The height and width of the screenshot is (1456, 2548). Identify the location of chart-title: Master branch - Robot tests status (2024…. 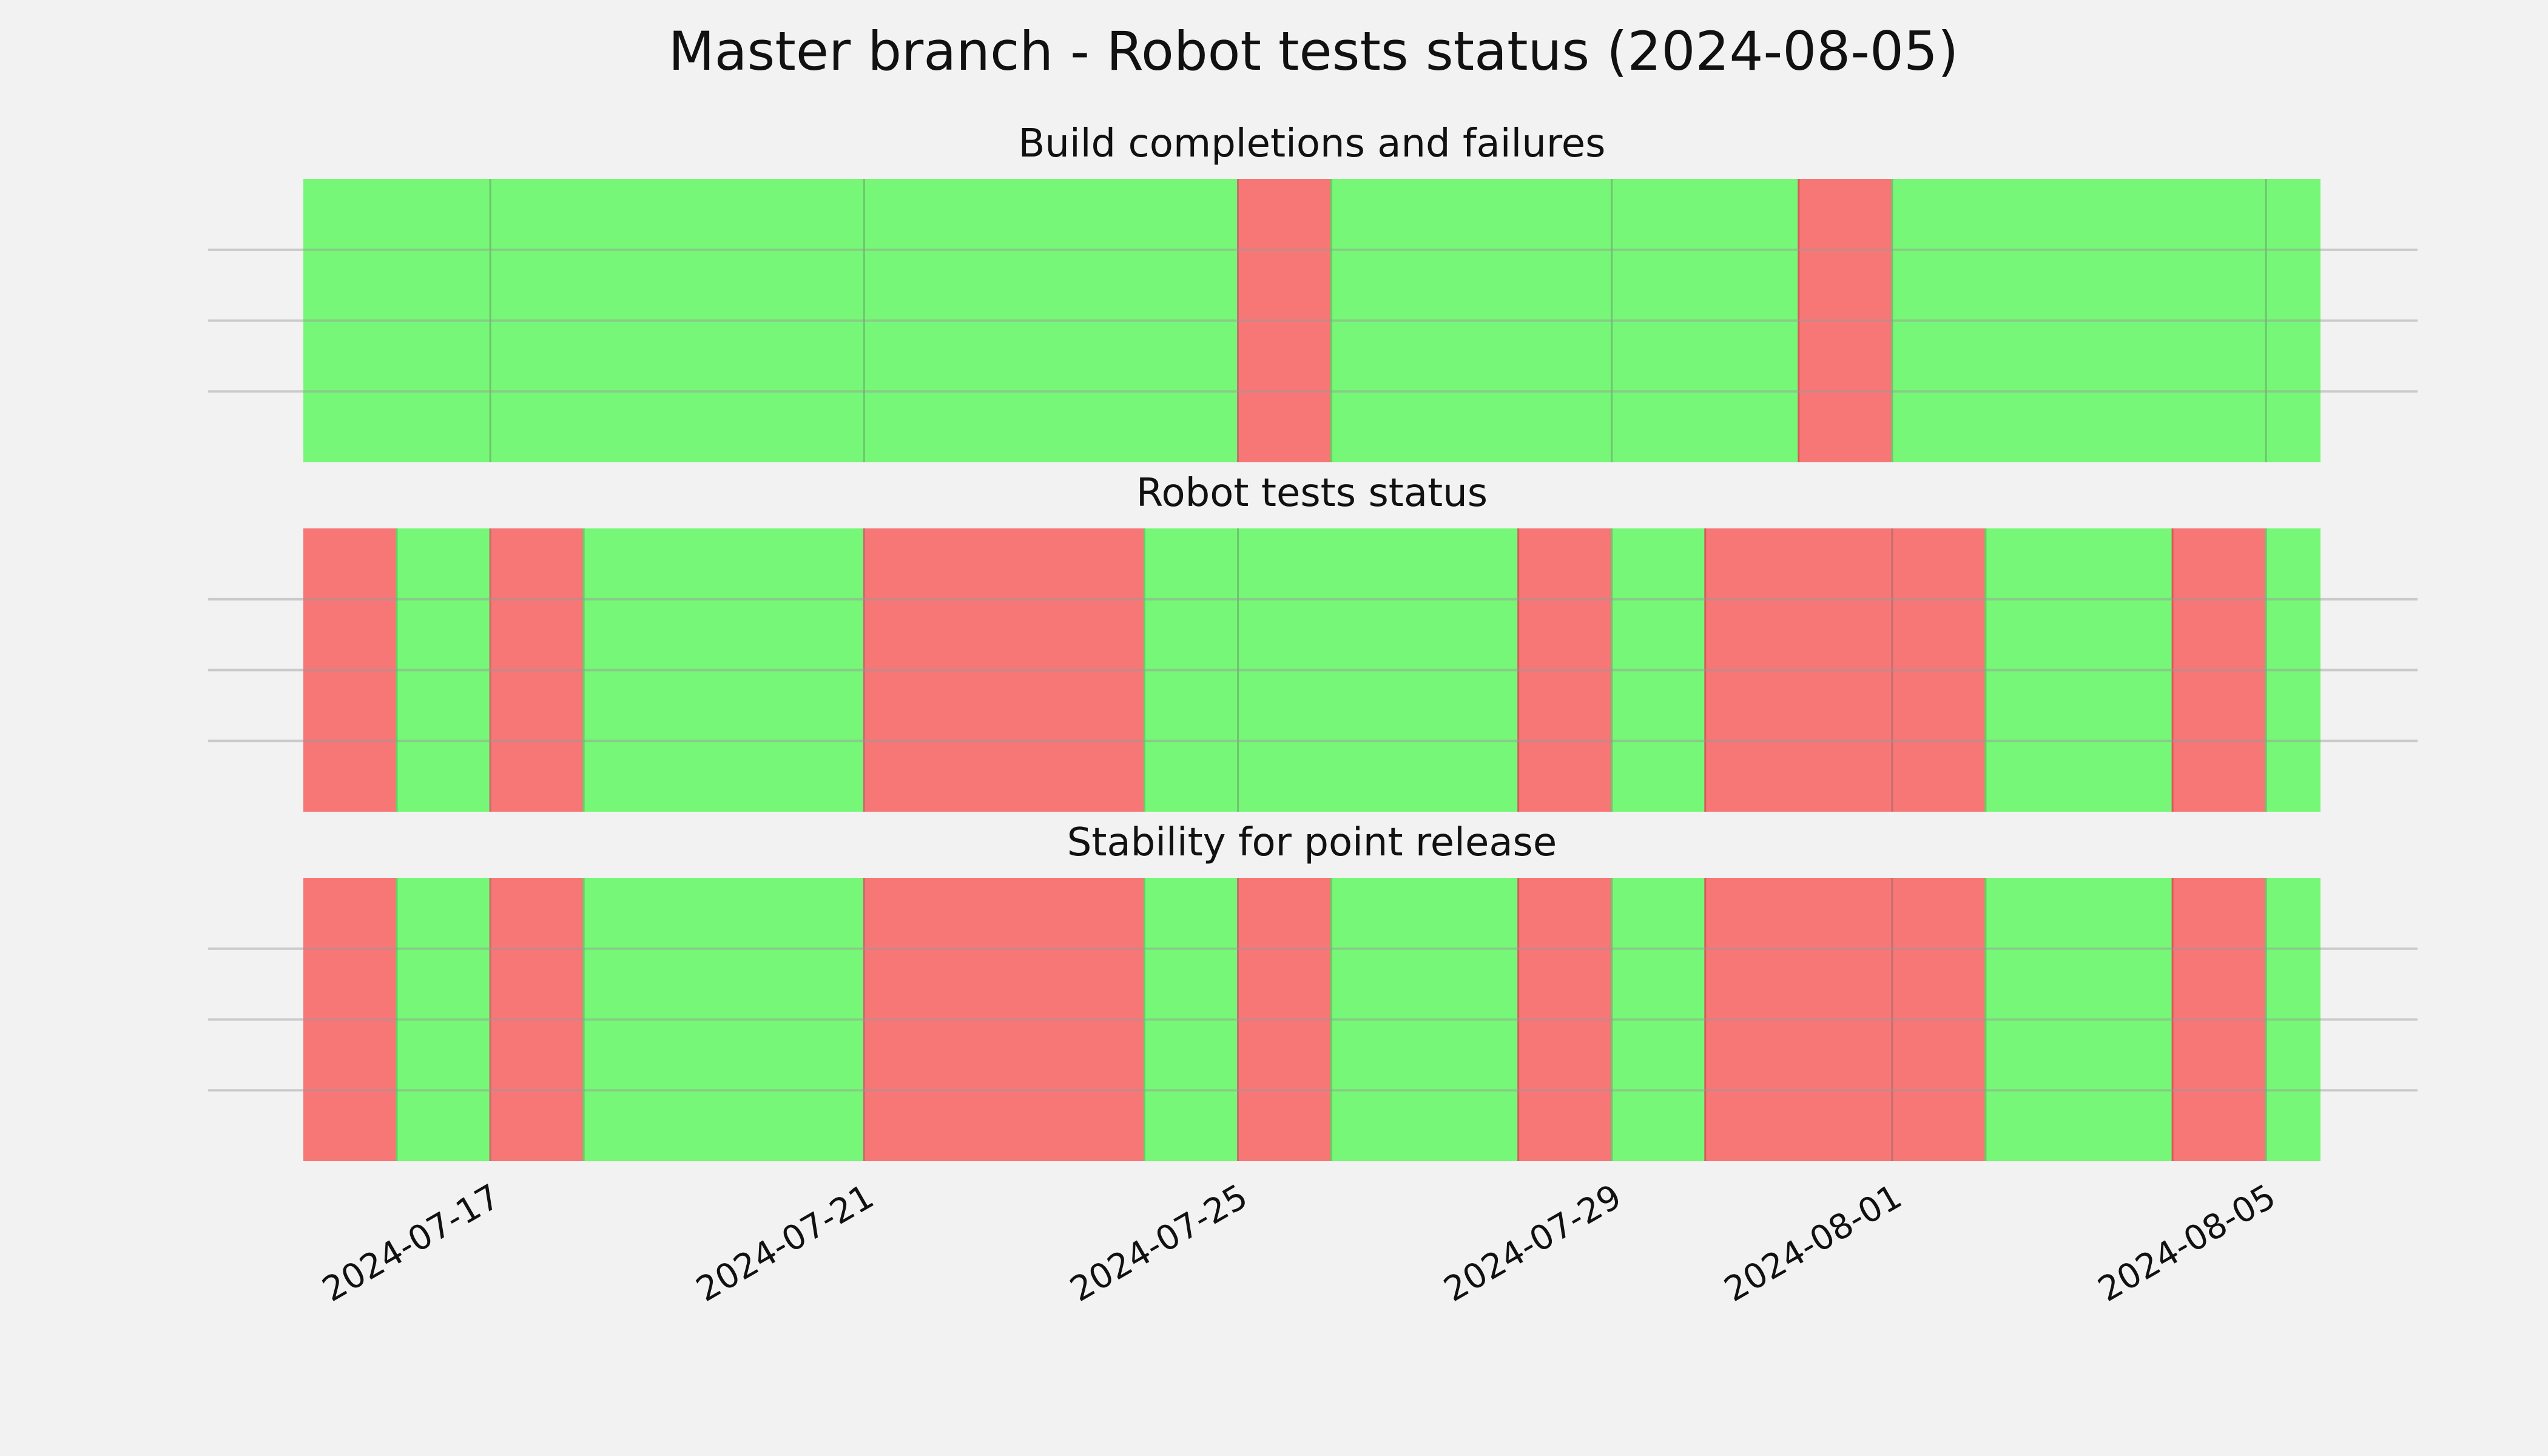
(1314, 51).